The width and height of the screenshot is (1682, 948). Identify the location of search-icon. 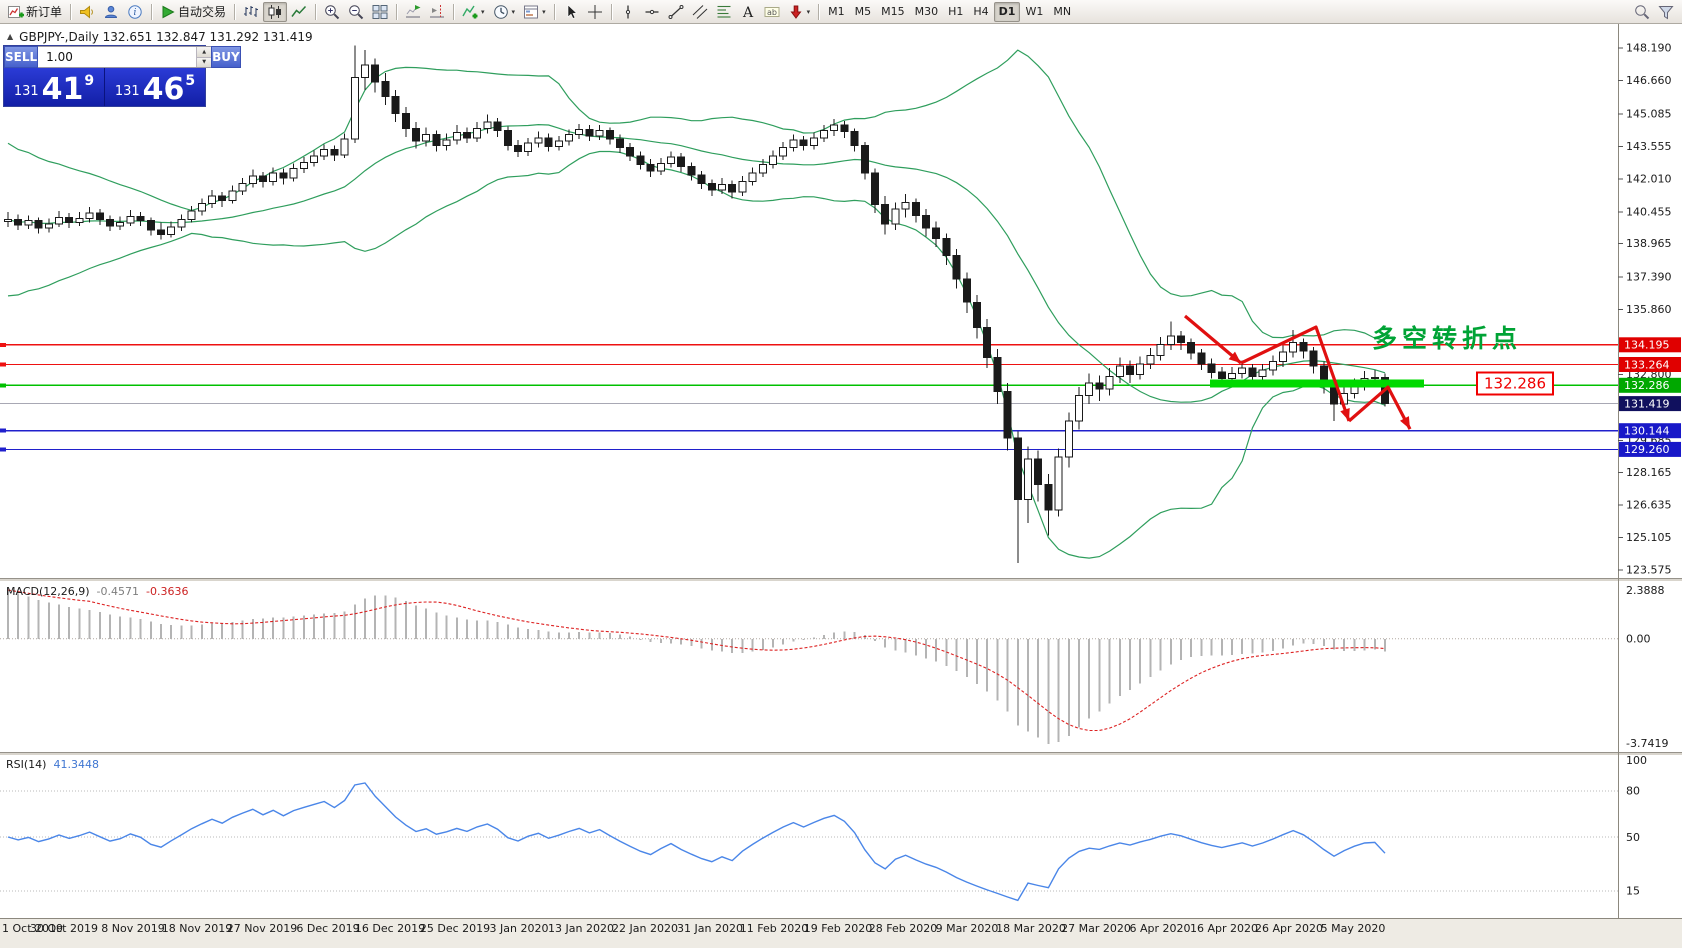
(1642, 11).